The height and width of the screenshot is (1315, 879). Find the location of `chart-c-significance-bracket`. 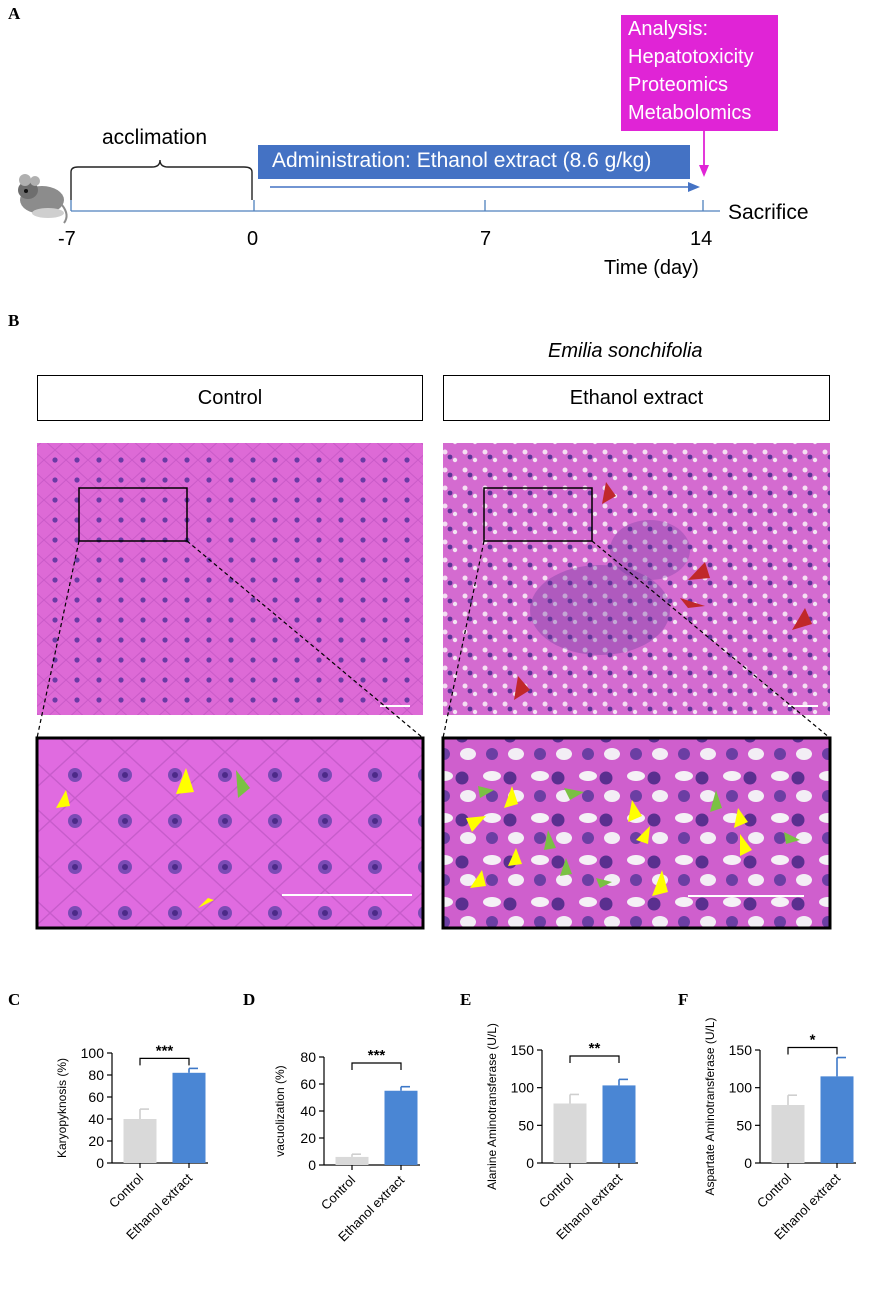

chart-c-significance-bracket is located at coordinates (164, 1061).